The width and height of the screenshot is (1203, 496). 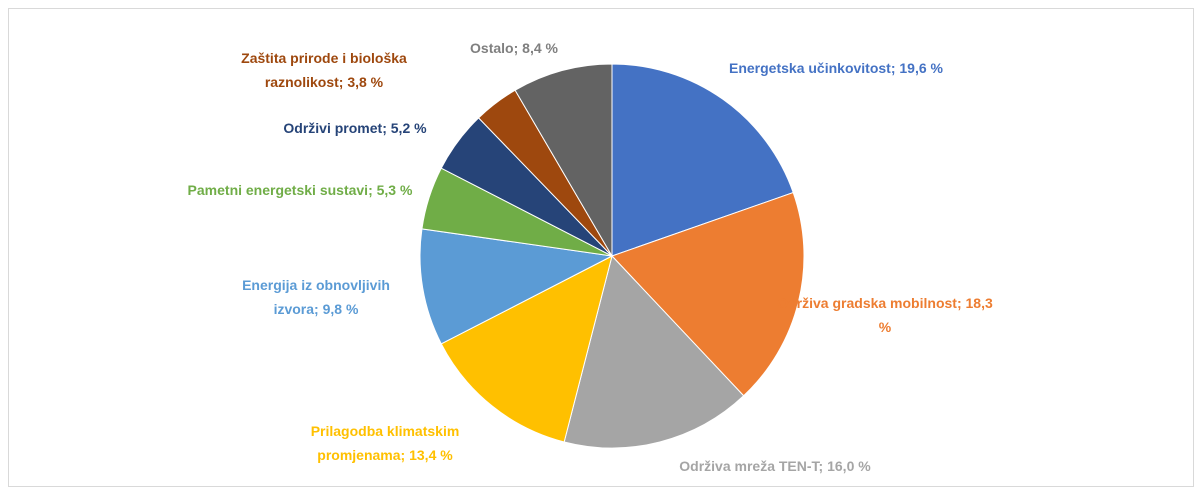 I want to click on category-label: Energija iz obnovljivih izvora;, so click(x=316, y=297).